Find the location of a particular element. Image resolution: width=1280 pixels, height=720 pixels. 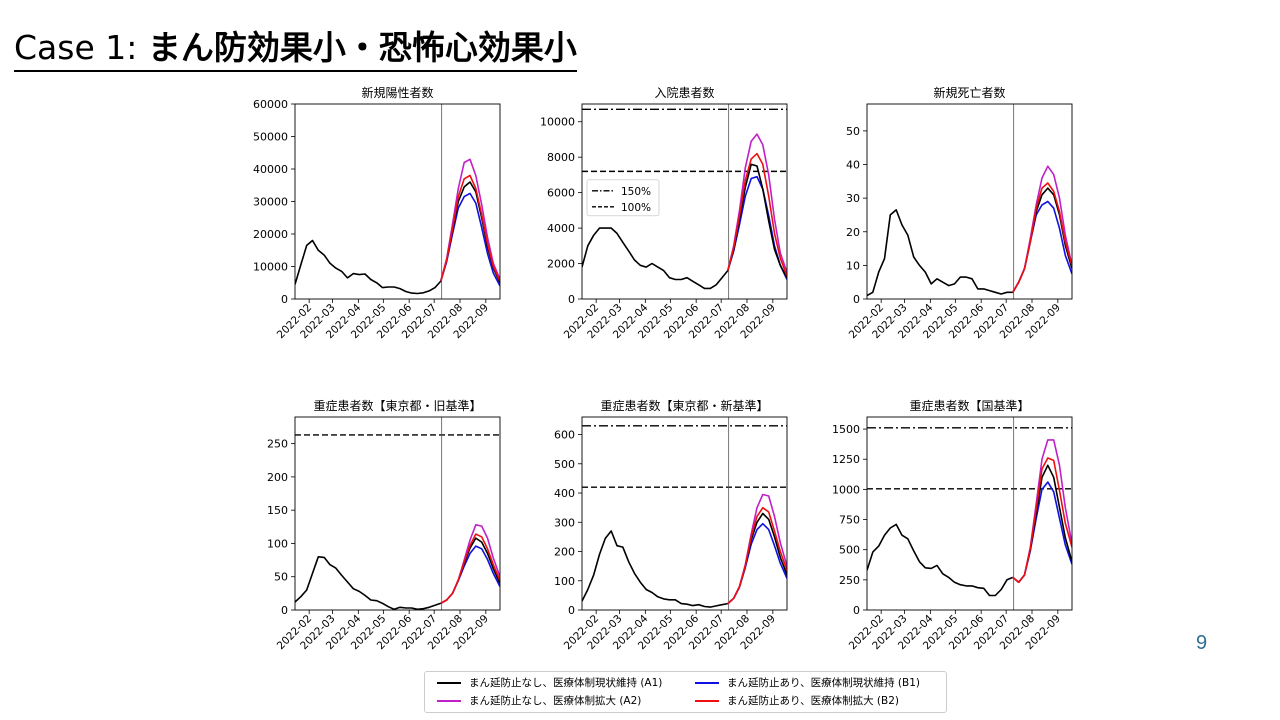

legend-item-b2: まん延防止あり、医療体制拡大 (B2) is located at coordinates (797, 701).